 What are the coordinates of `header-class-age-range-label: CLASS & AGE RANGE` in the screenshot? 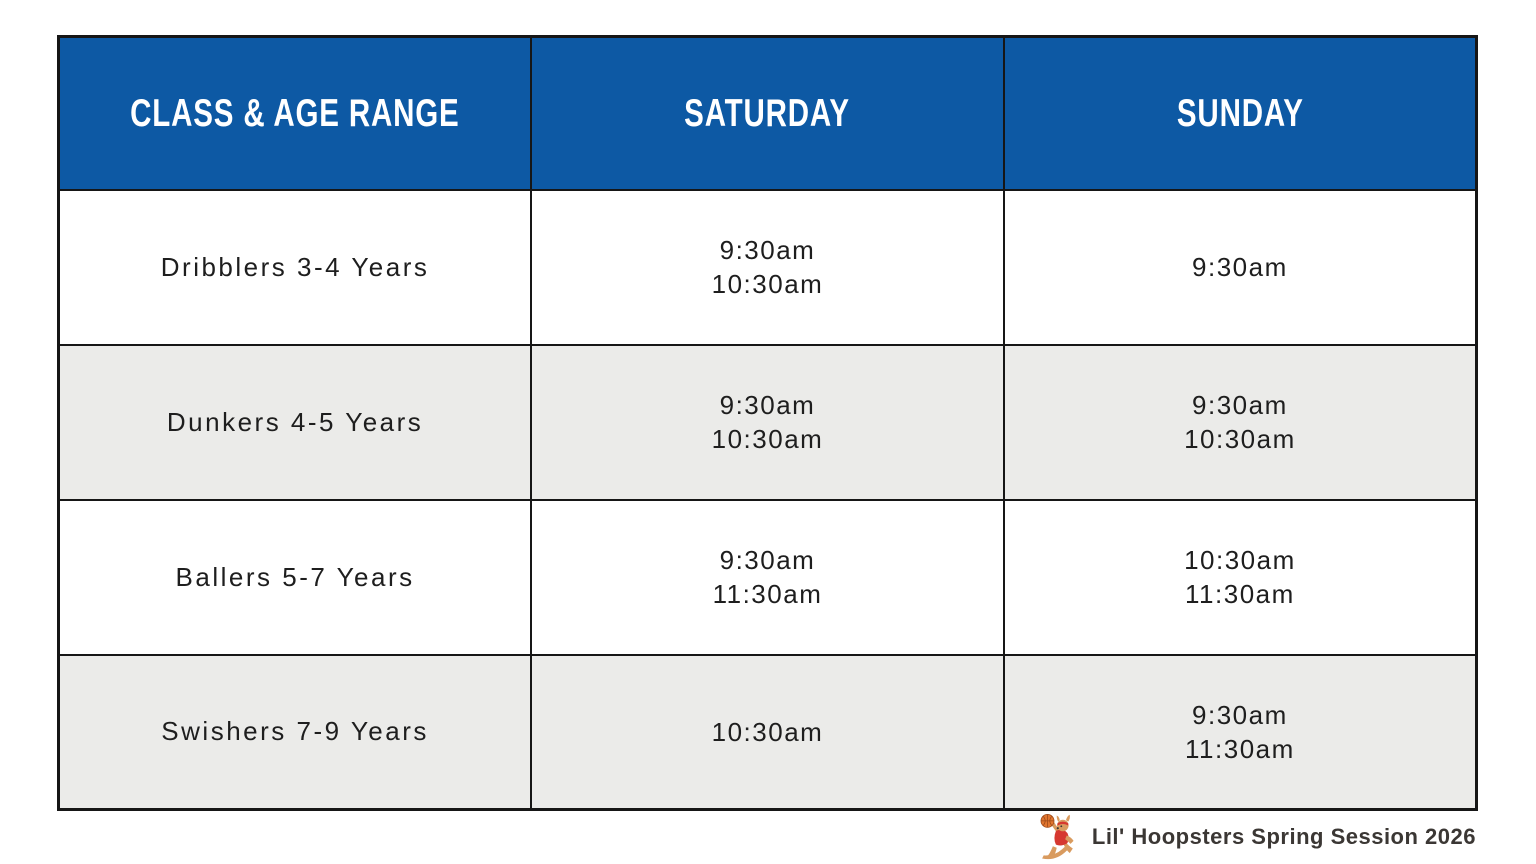 It's located at (295, 112).